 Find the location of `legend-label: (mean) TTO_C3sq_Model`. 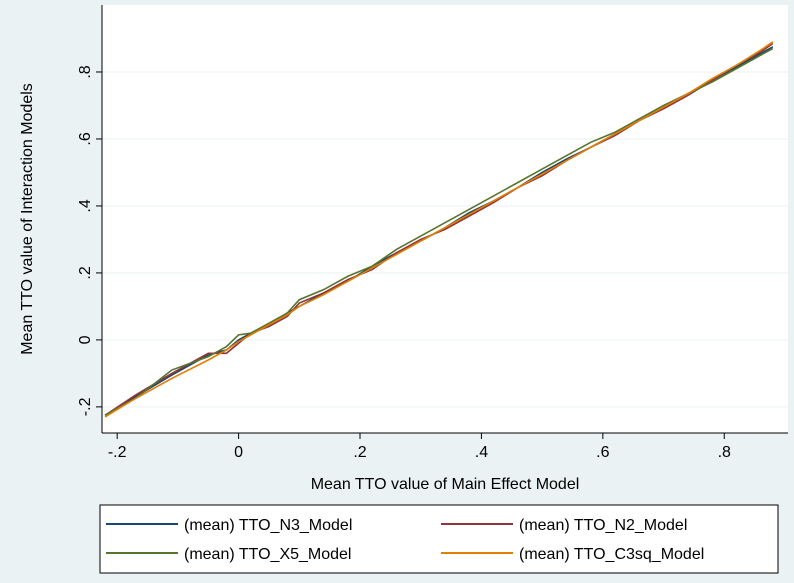

legend-label: (mean) TTO_C3sq_Model is located at coordinates (611, 554).